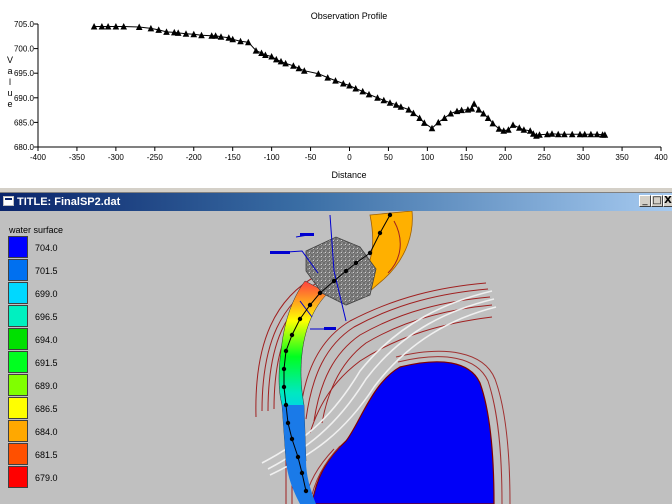 The width and height of the screenshot is (672, 504). I want to click on x-tick-label: 350, so click(622, 157).